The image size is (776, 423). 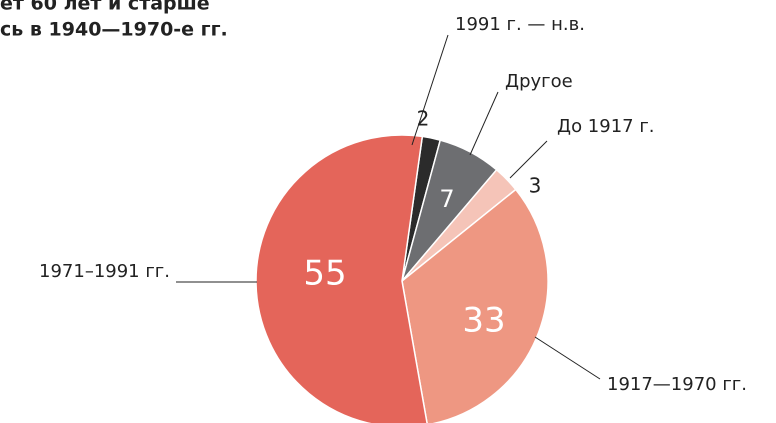 I want to click on category-label: 1971–1991 гг., so click(x=104, y=271).